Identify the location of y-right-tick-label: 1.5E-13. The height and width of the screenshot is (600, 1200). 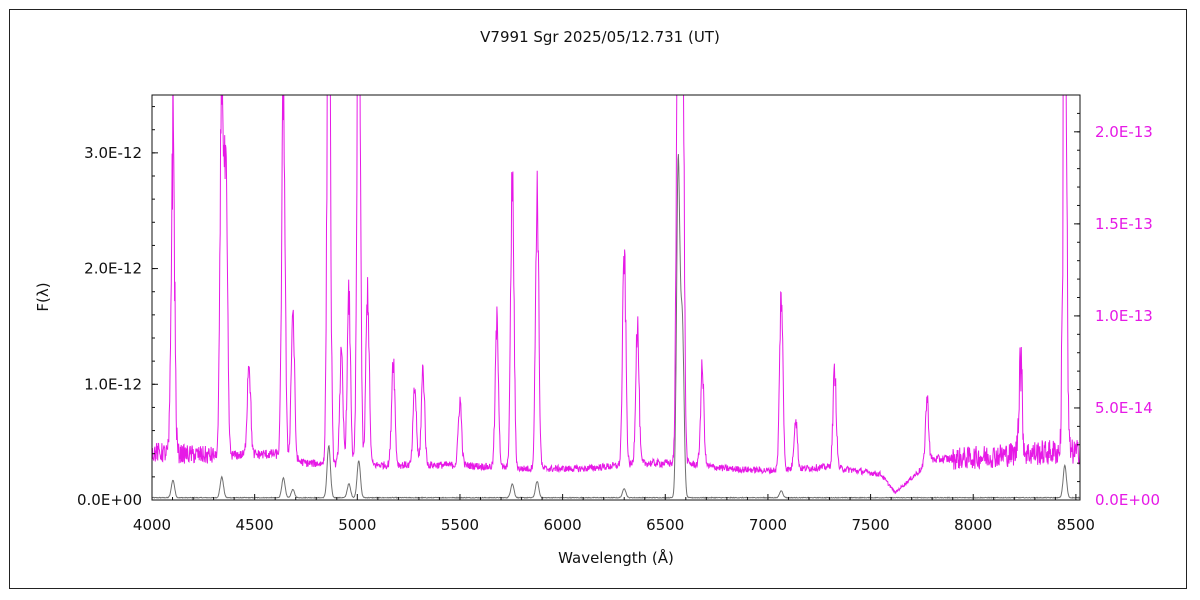
(1124, 224).